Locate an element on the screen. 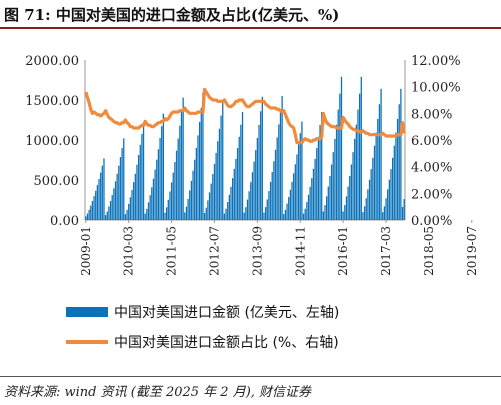 The width and height of the screenshot is (501, 405). left-tick-label: 1000.00 is located at coordinates (52, 141).